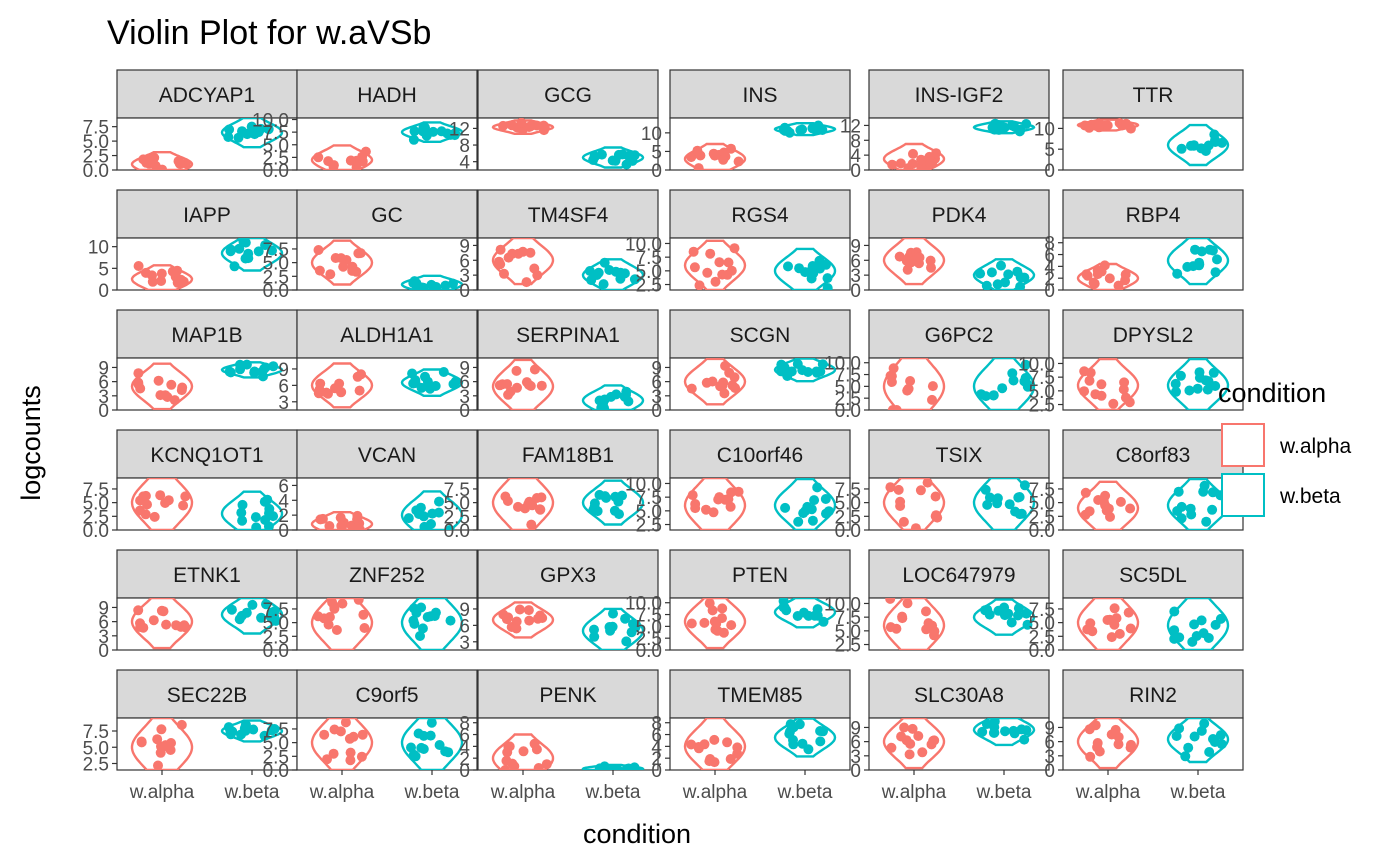 The width and height of the screenshot is (1400, 866). Describe the element at coordinates (283, 531) in the screenshot. I see `y-tick-label: 0` at that location.